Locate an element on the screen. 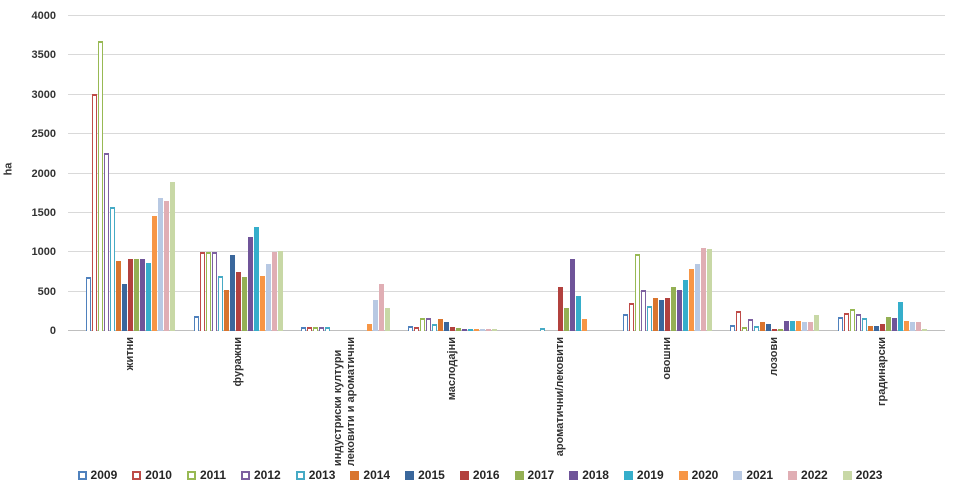  category-label: градинарски is located at coordinates (881, 372).